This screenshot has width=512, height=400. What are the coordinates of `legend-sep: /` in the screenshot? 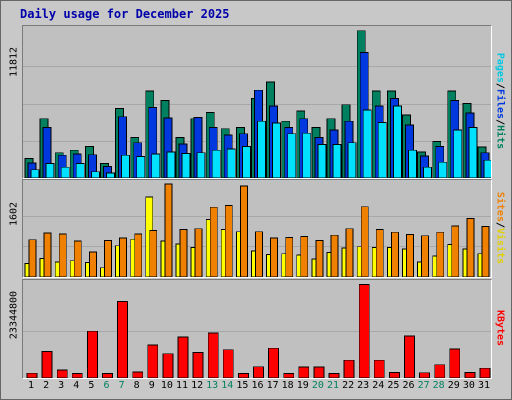 It's located at (500, 224).